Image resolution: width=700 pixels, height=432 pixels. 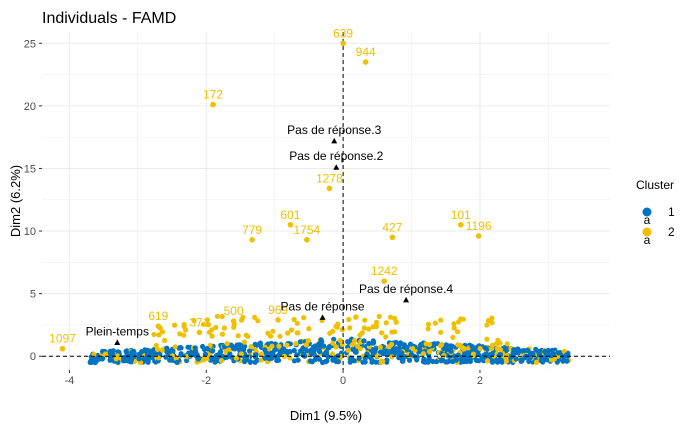 What do you see at coordinates (461, 215) in the screenshot?
I see `point-label-101: 101` at bounding box center [461, 215].